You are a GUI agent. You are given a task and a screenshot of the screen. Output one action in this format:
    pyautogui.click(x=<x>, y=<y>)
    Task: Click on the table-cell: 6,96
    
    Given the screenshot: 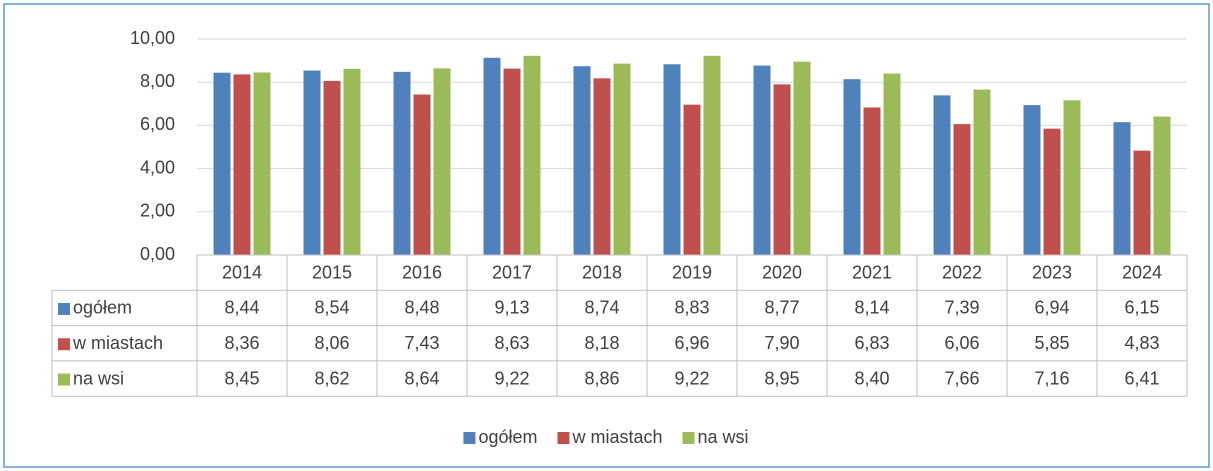 What is the action you would take?
    pyautogui.click(x=691, y=343)
    